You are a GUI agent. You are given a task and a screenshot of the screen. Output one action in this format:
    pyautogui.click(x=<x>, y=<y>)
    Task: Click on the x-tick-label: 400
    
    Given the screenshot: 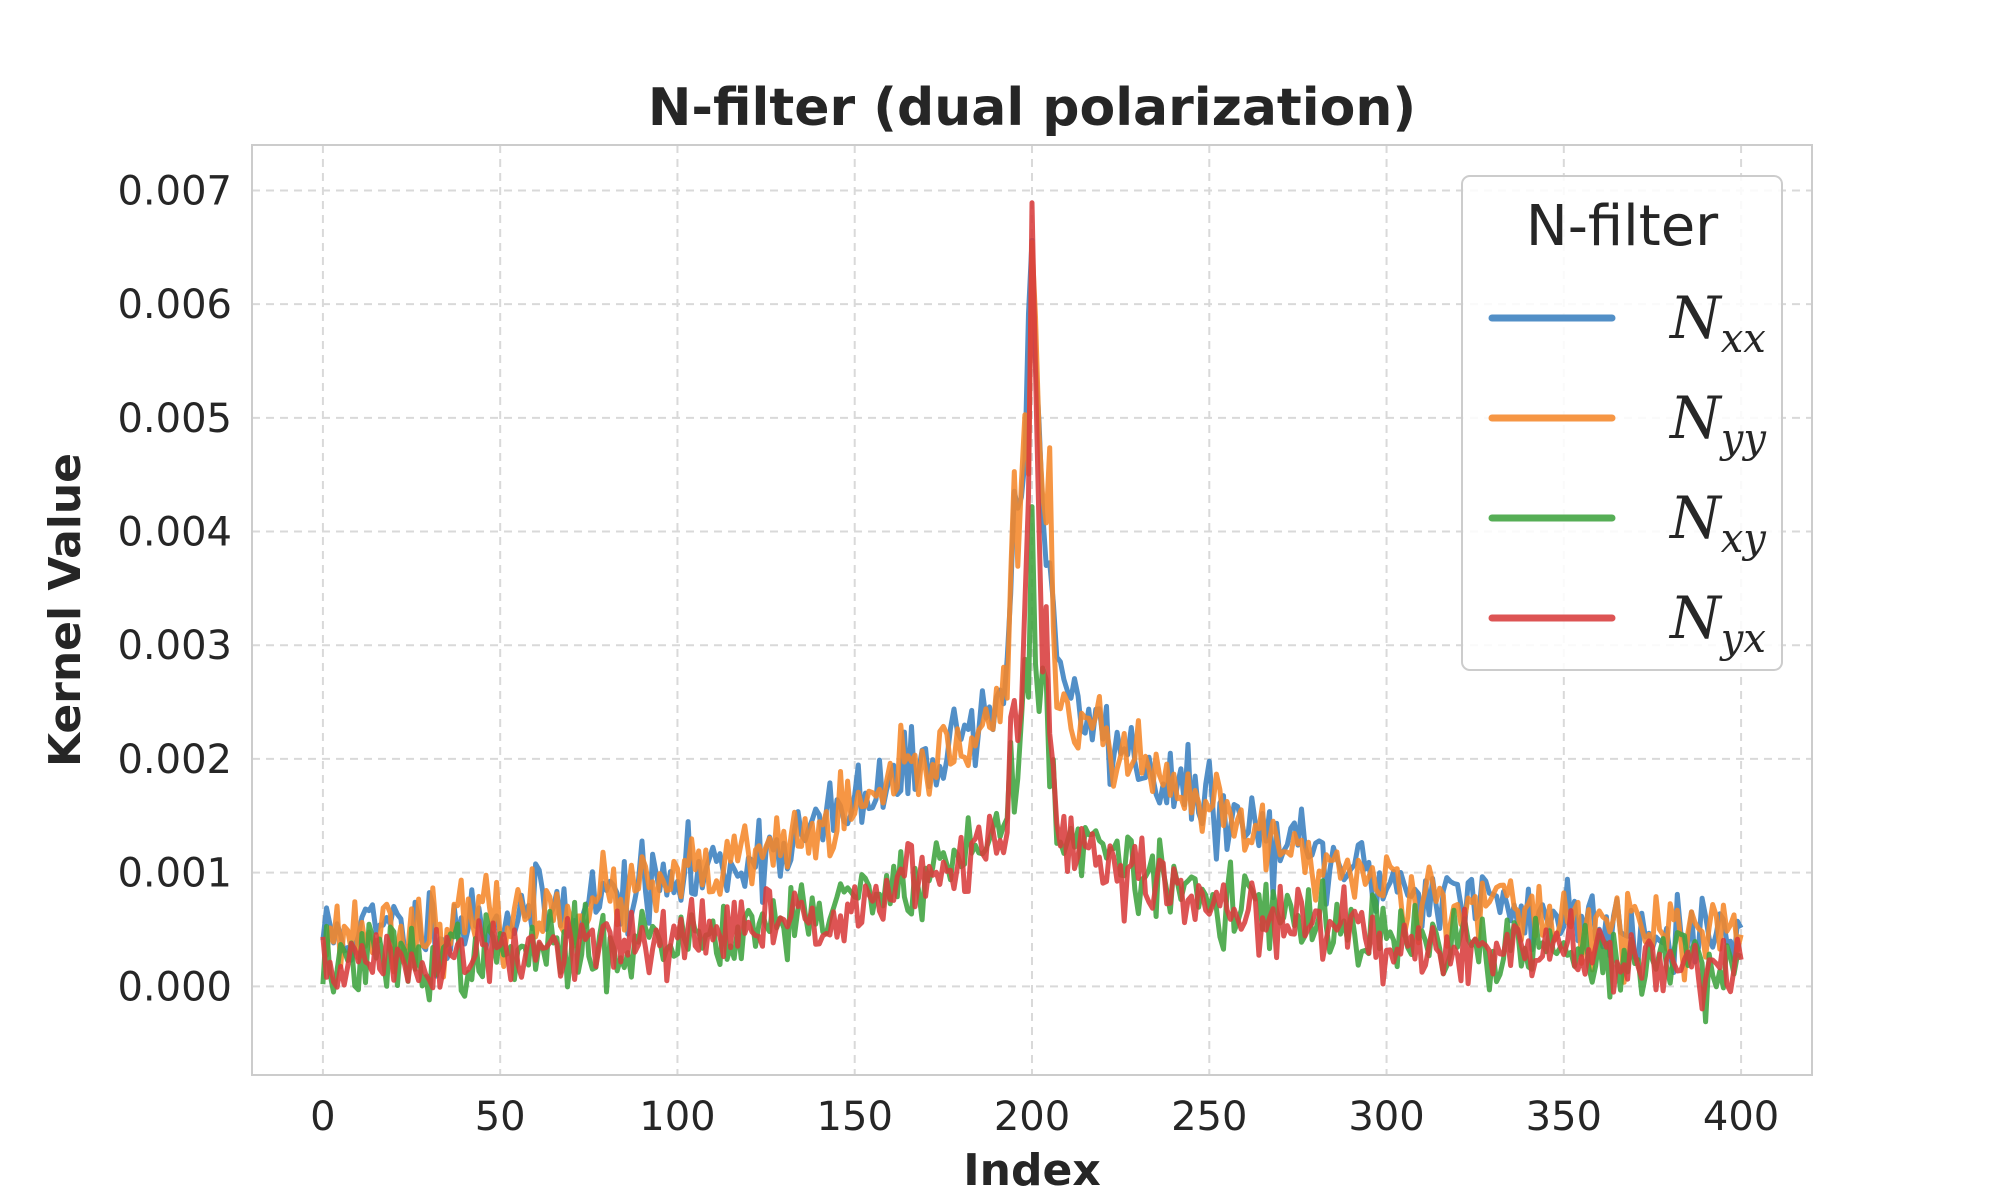 What is the action you would take?
    pyautogui.click(x=1741, y=1117)
    